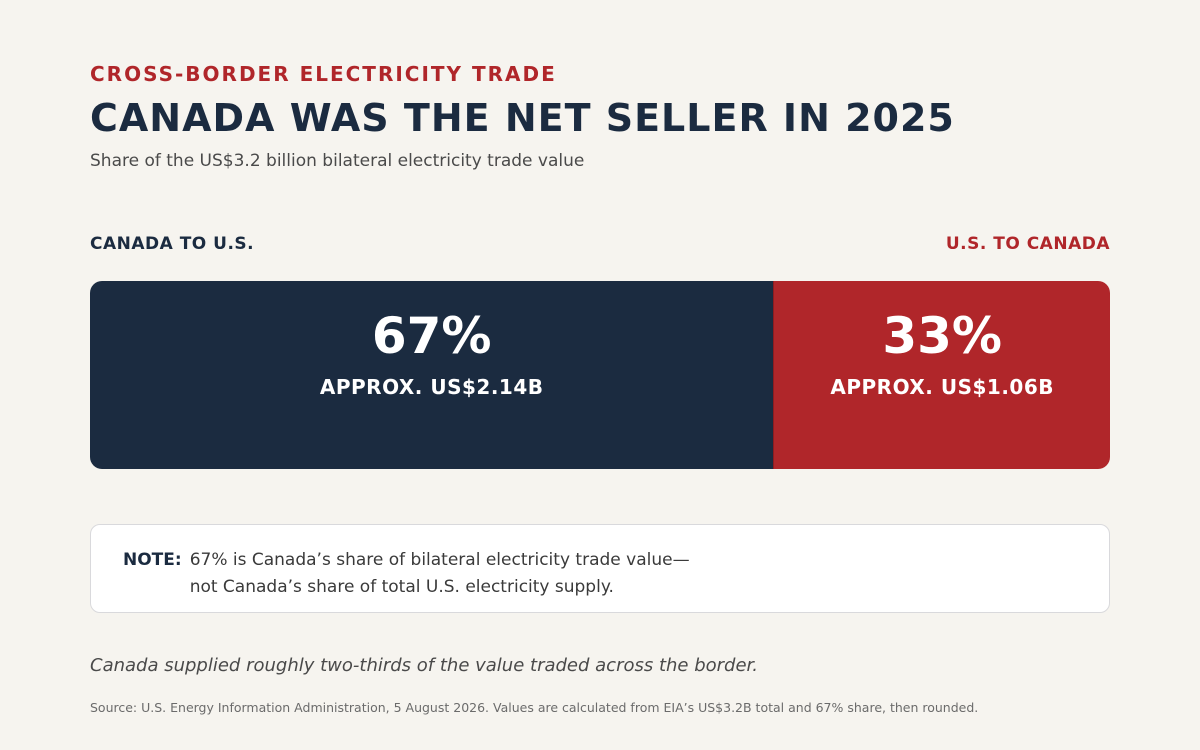 The image size is (1200, 750). Describe the element at coordinates (1027, 244) in the screenshot. I see `label-us-to-canada: U.S. TO CANADA` at that location.